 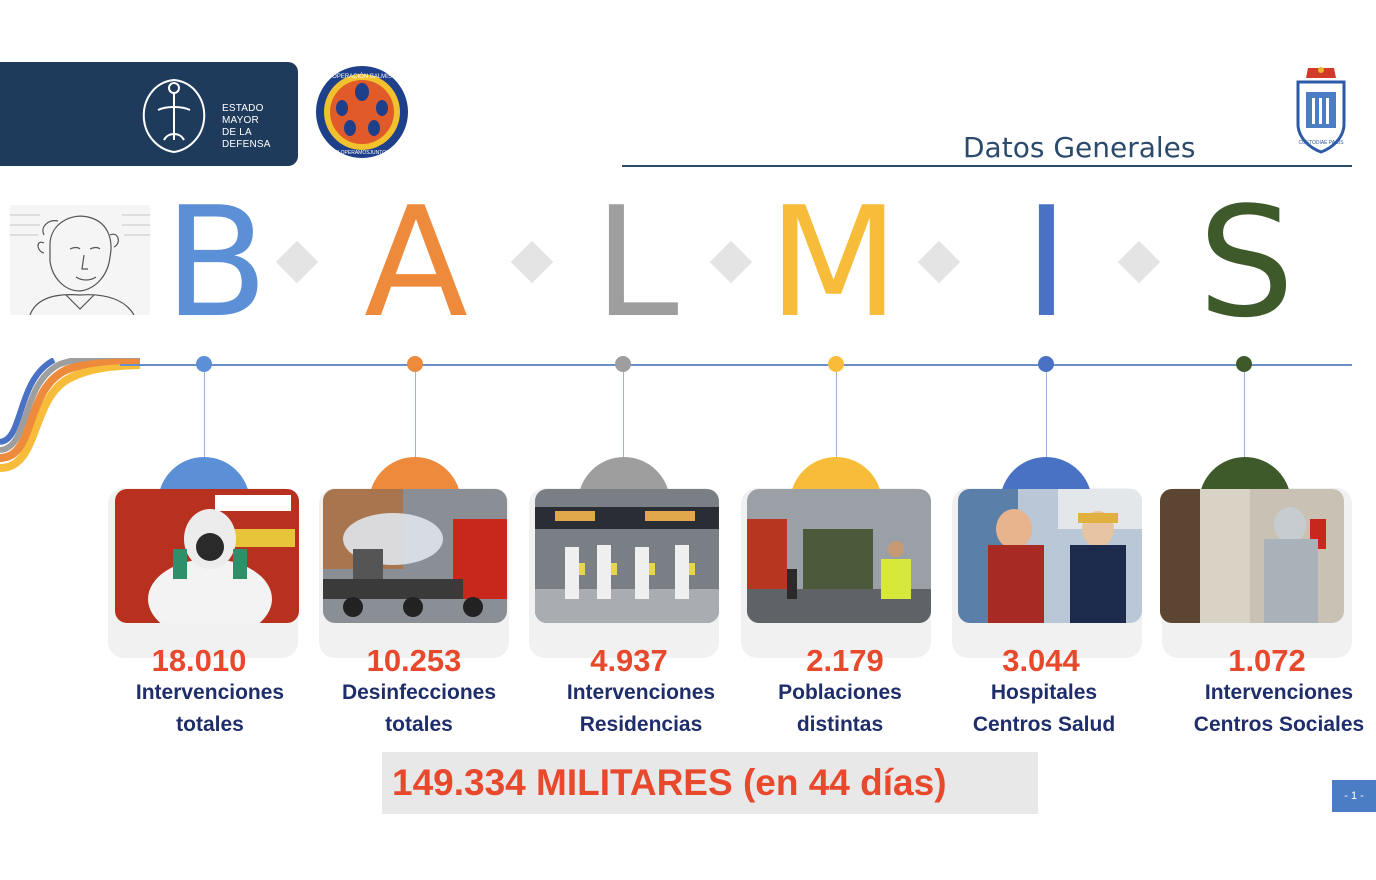 I want to click on hospital-support-photo, so click(x=1050, y=556).